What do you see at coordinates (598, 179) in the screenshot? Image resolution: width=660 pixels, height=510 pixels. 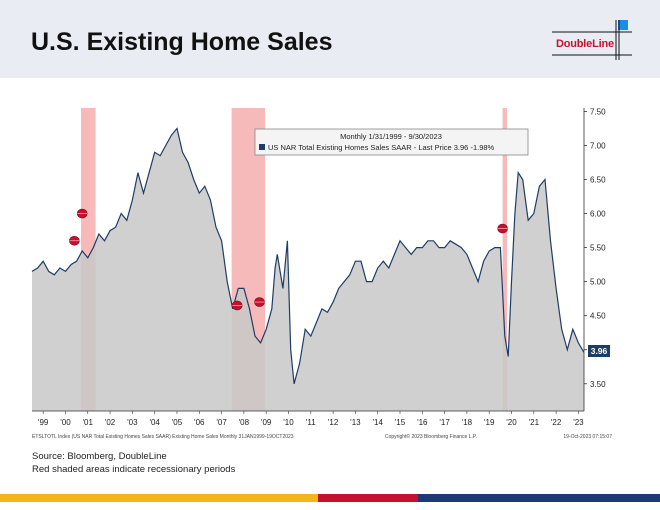 I see `y-tick-label-6: 6.50` at bounding box center [598, 179].